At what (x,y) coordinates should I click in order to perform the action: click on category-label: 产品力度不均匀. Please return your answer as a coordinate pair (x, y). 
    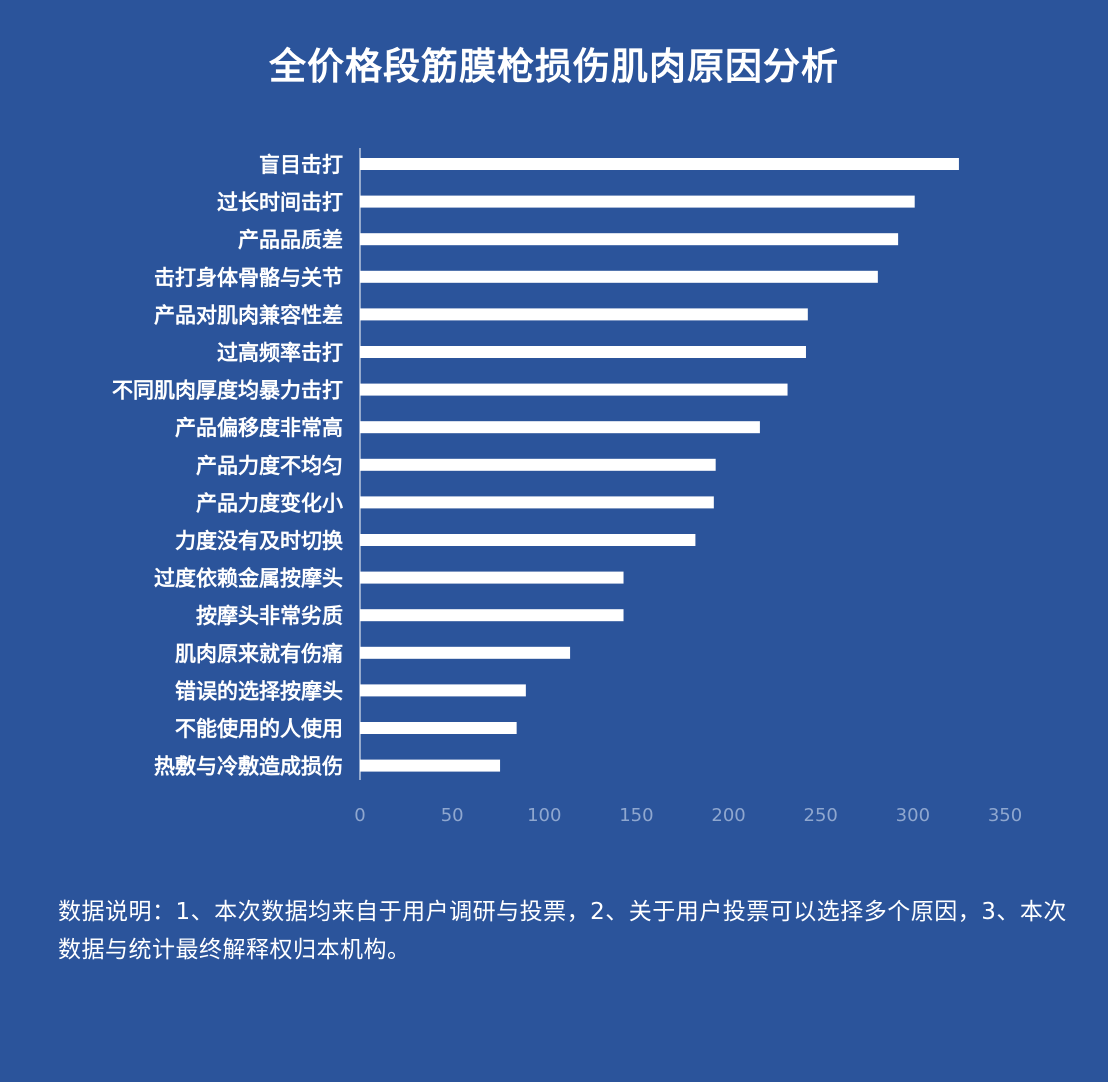
    Looking at the image, I should click on (269, 466).